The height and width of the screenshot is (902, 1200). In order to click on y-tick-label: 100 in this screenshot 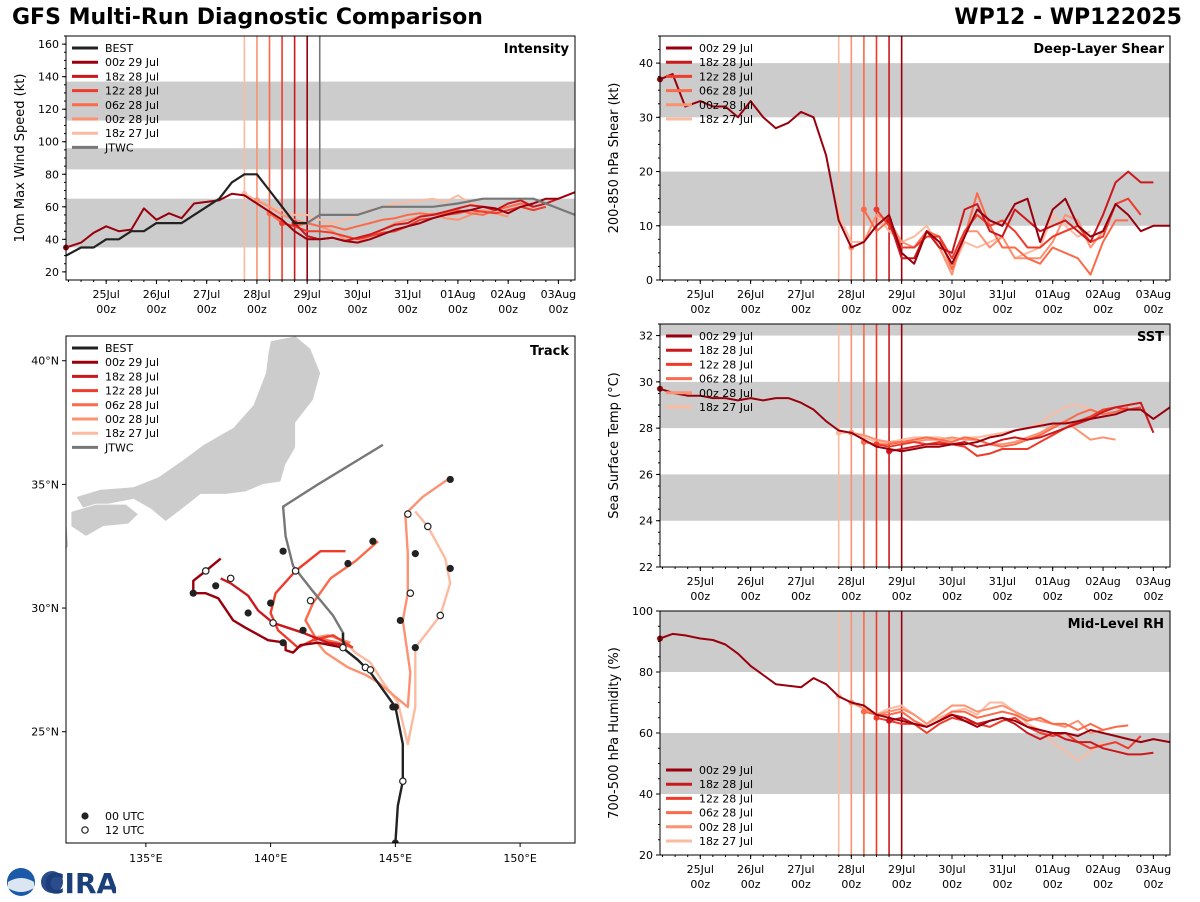, I will do `click(48, 142)`.